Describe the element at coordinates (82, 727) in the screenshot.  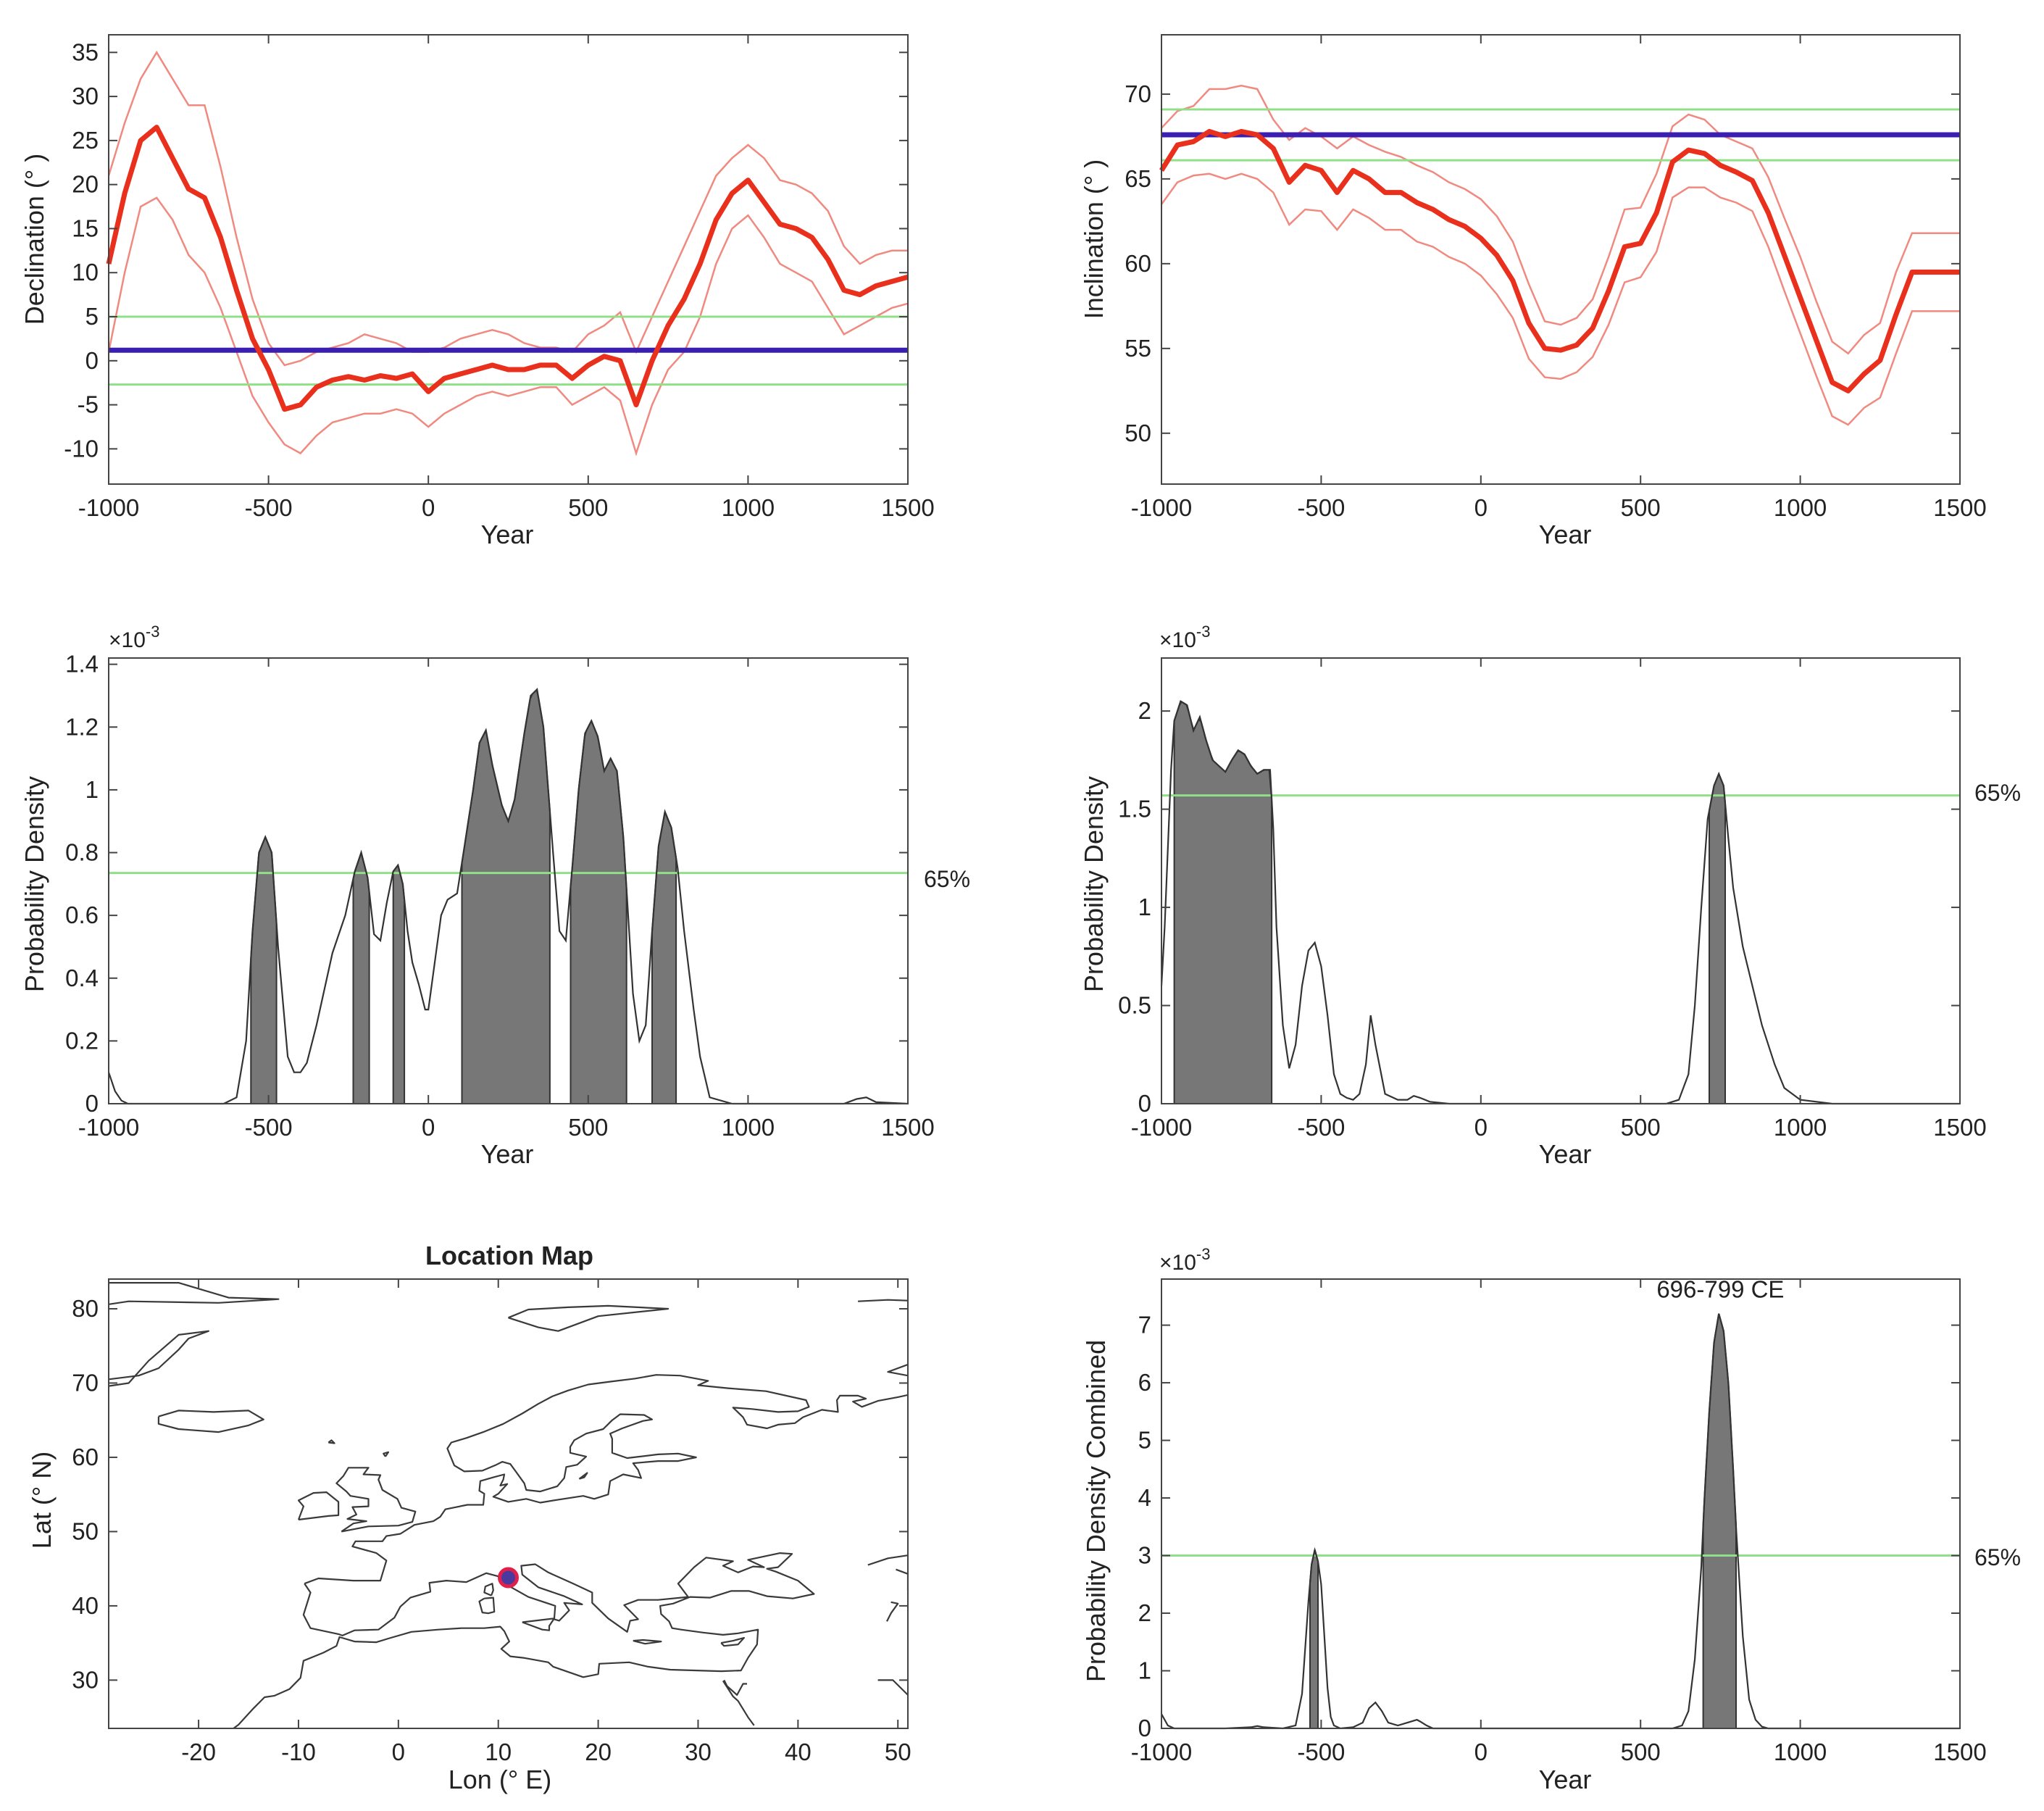
I see `pdf_declination-ytick-label: 1.2` at that location.